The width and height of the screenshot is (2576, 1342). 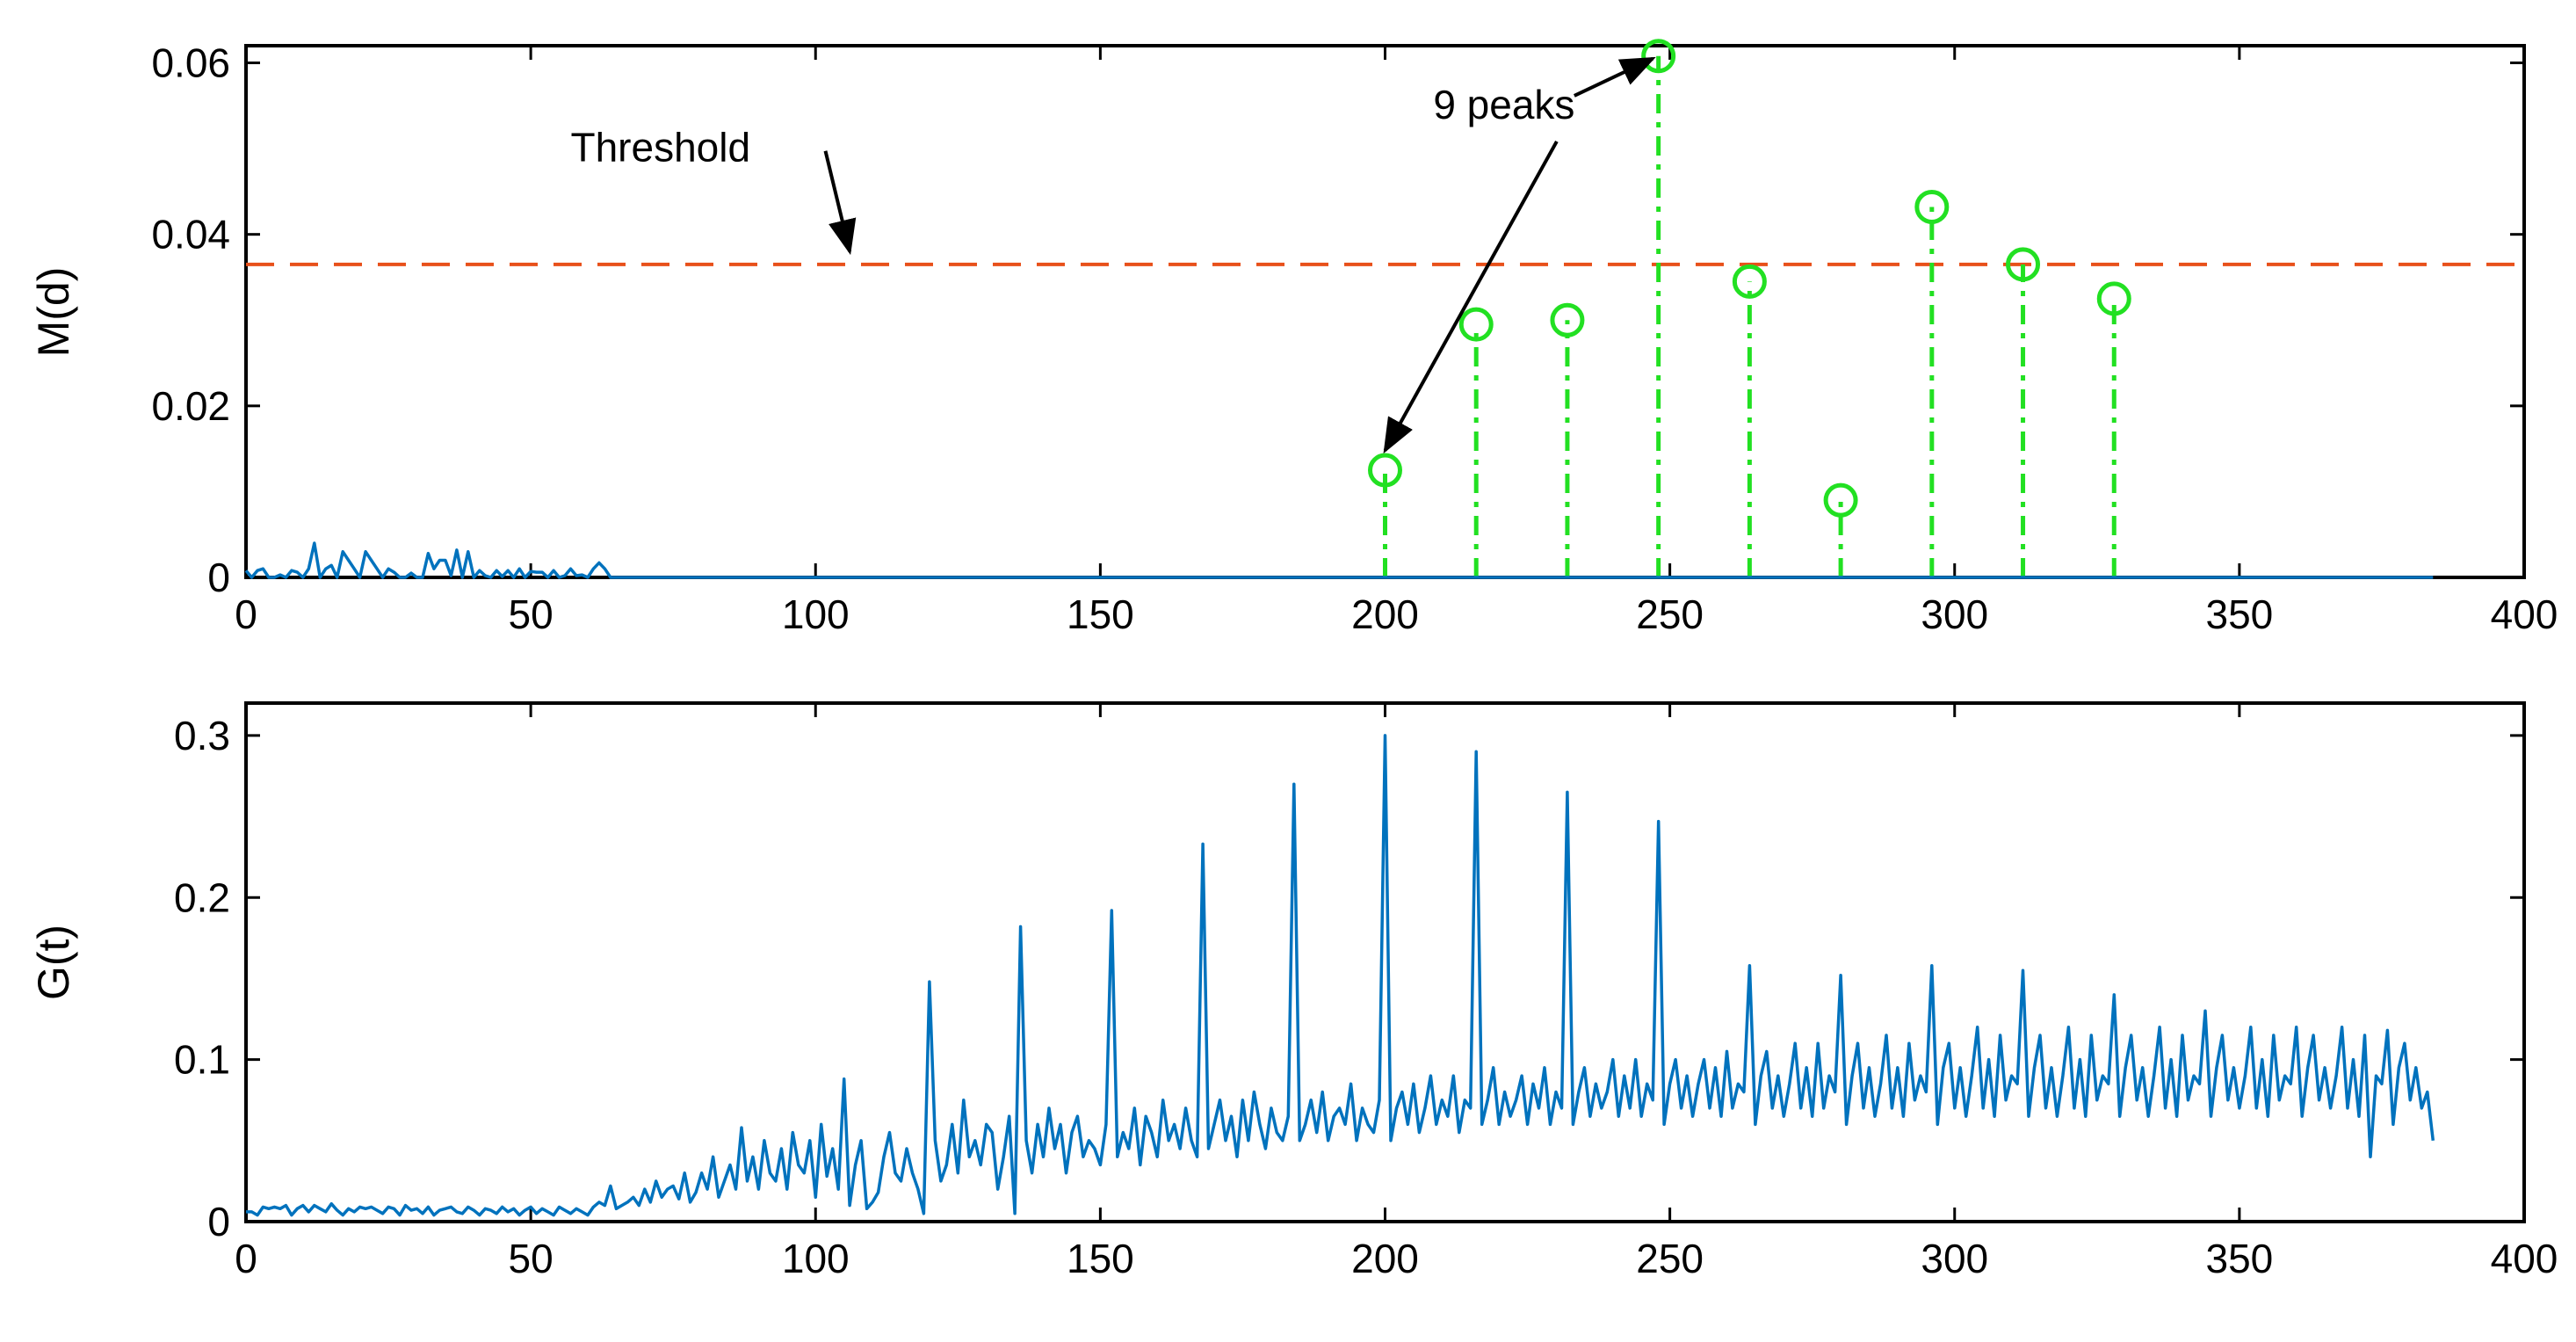 I want to click on top-x-tick-label: 200, so click(x=1385, y=614).